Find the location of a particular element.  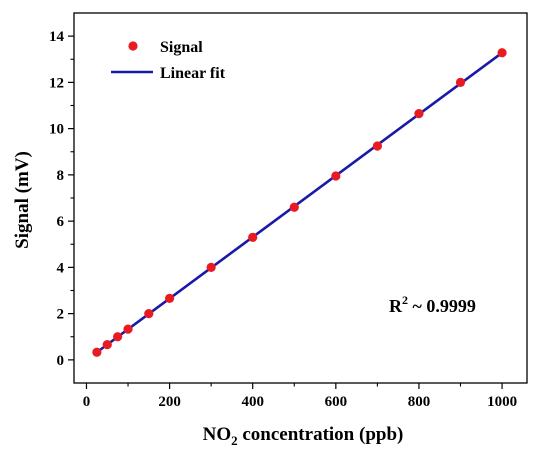

y-tick-label: 14 is located at coordinates (57, 37).